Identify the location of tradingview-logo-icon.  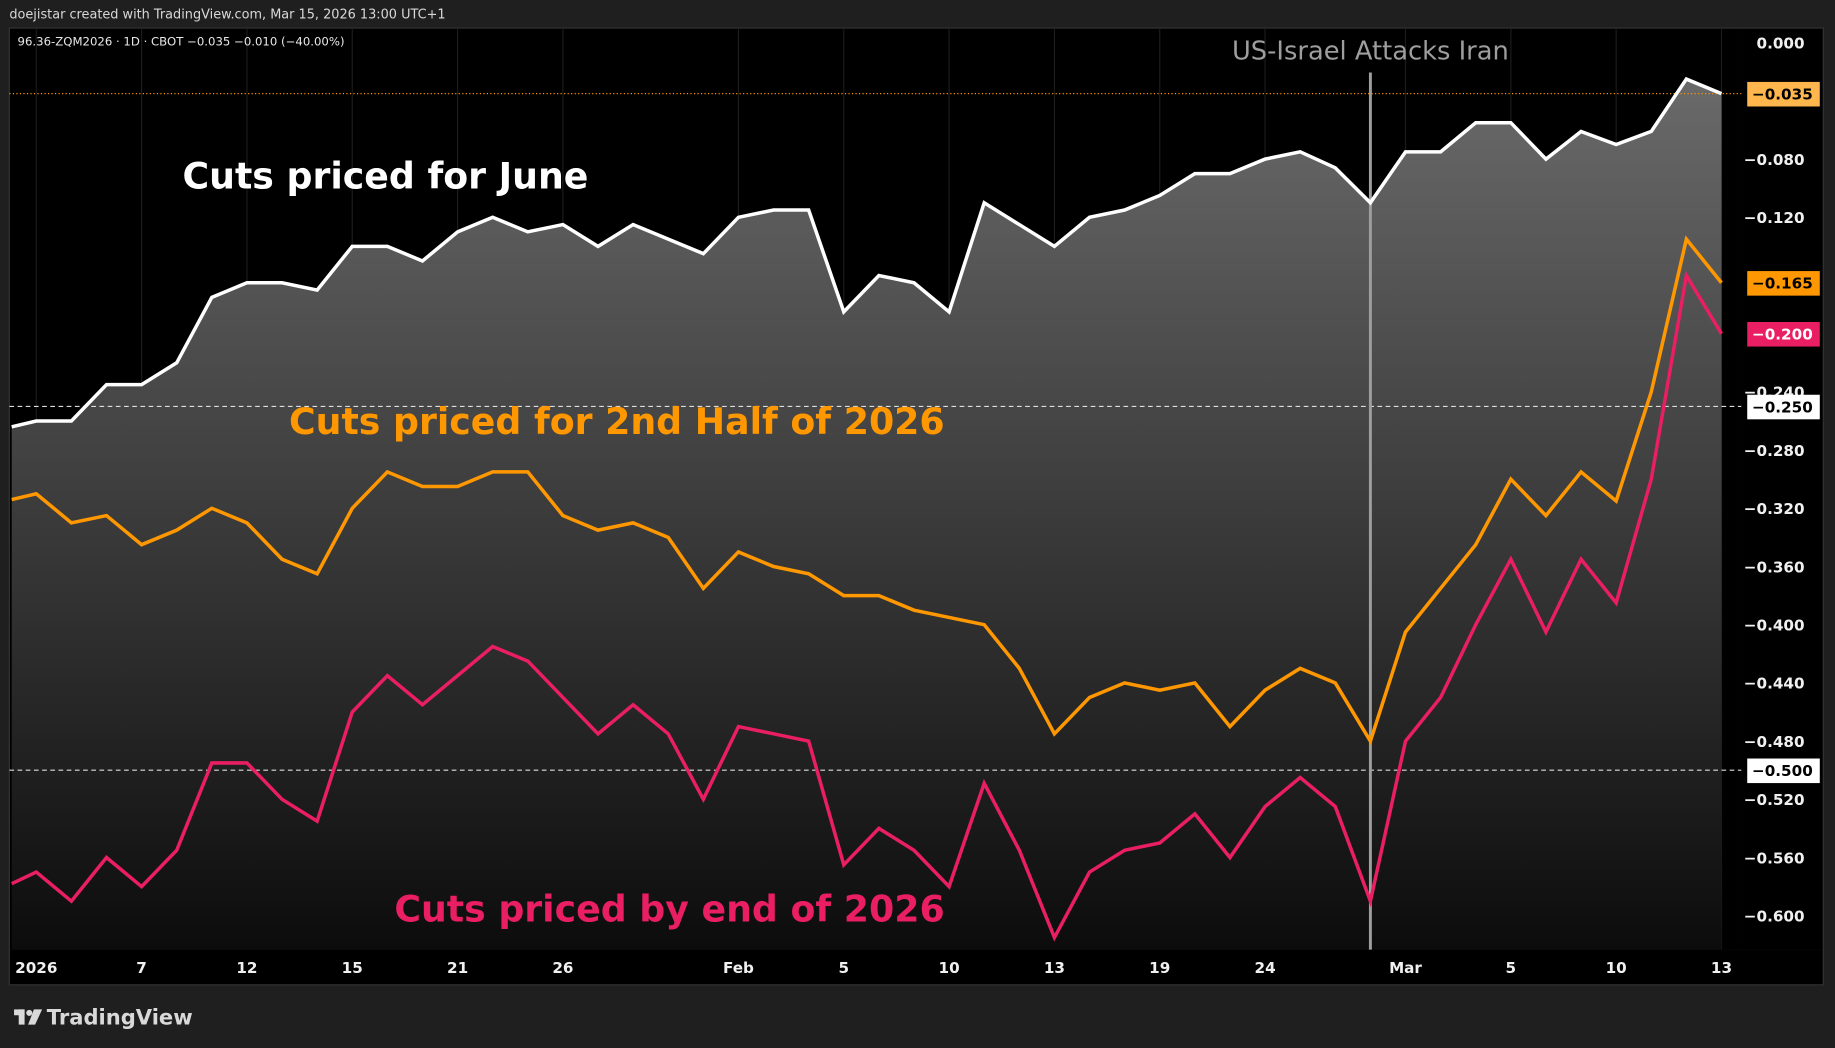
(28, 1017).